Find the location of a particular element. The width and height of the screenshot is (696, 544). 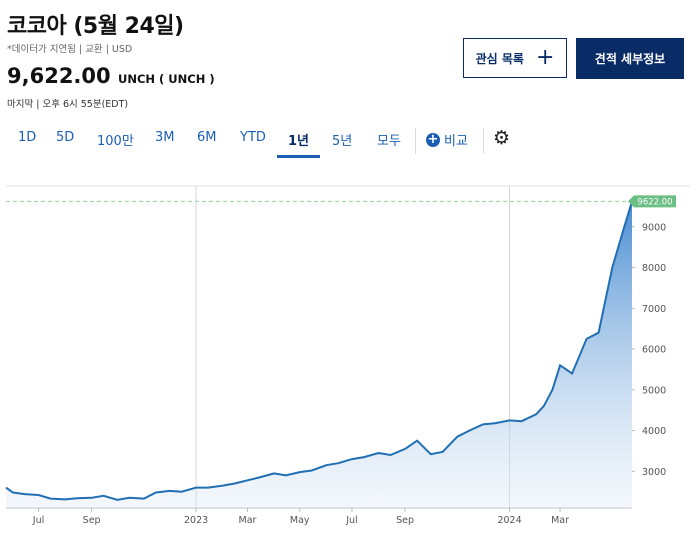

price-change: UNCH ( UNCH ) is located at coordinates (166, 79).